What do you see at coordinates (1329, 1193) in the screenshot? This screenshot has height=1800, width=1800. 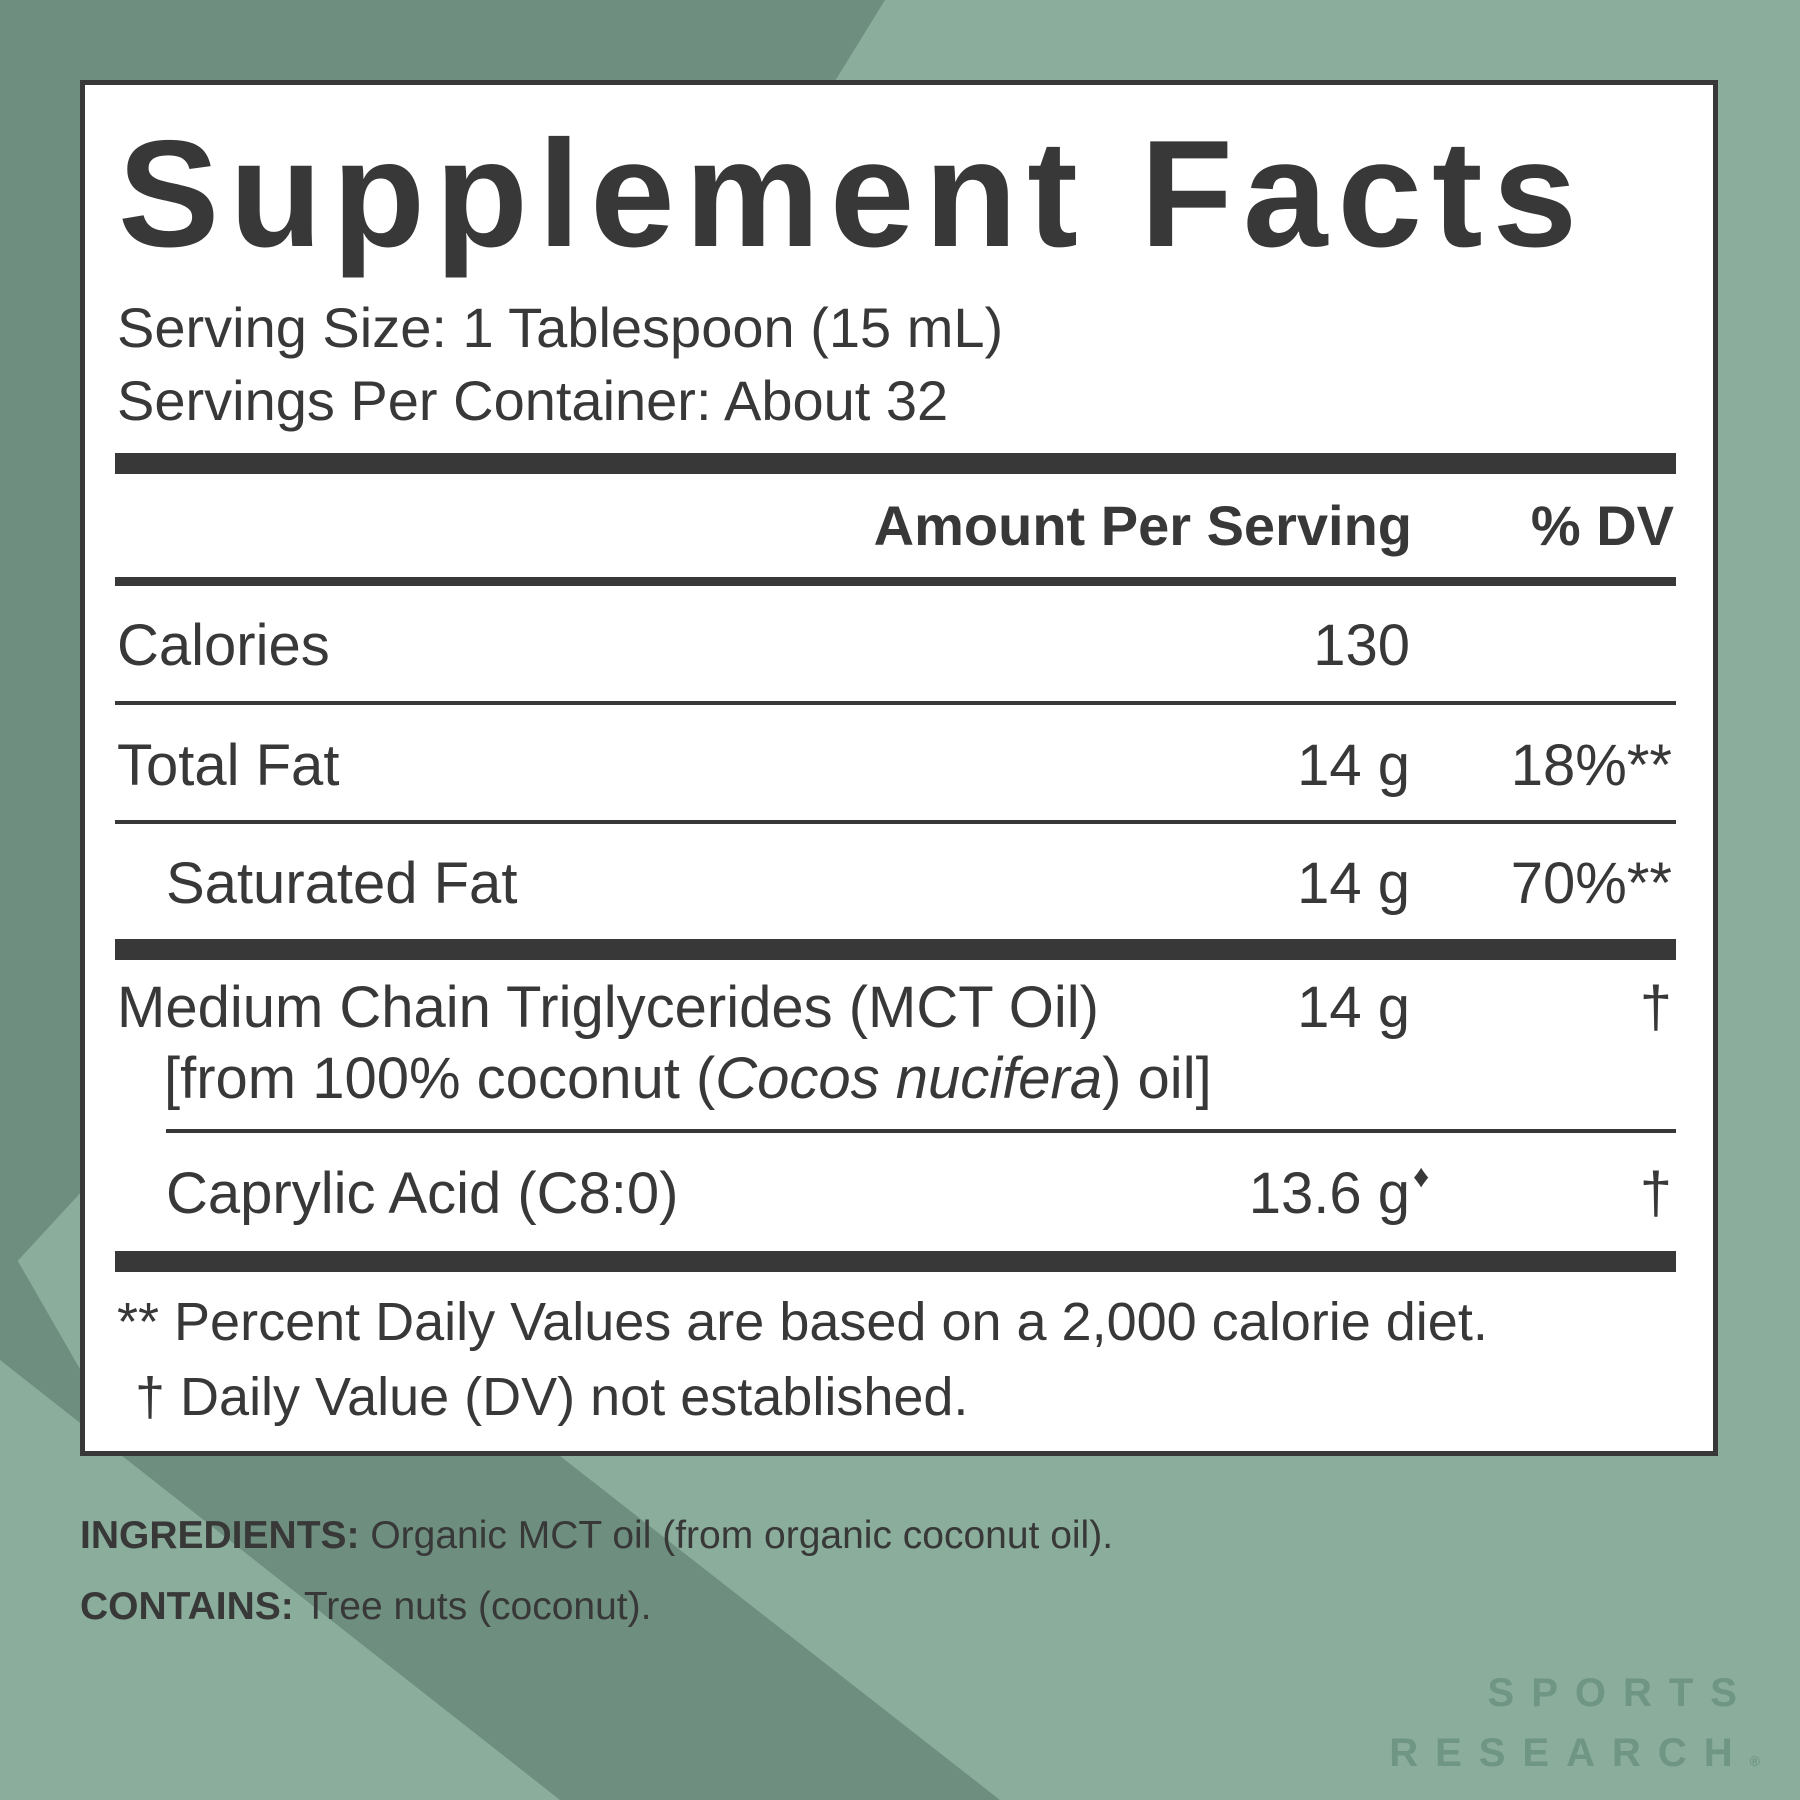 I see `row-caprylic-amount: 13.6 g` at bounding box center [1329, 1193].